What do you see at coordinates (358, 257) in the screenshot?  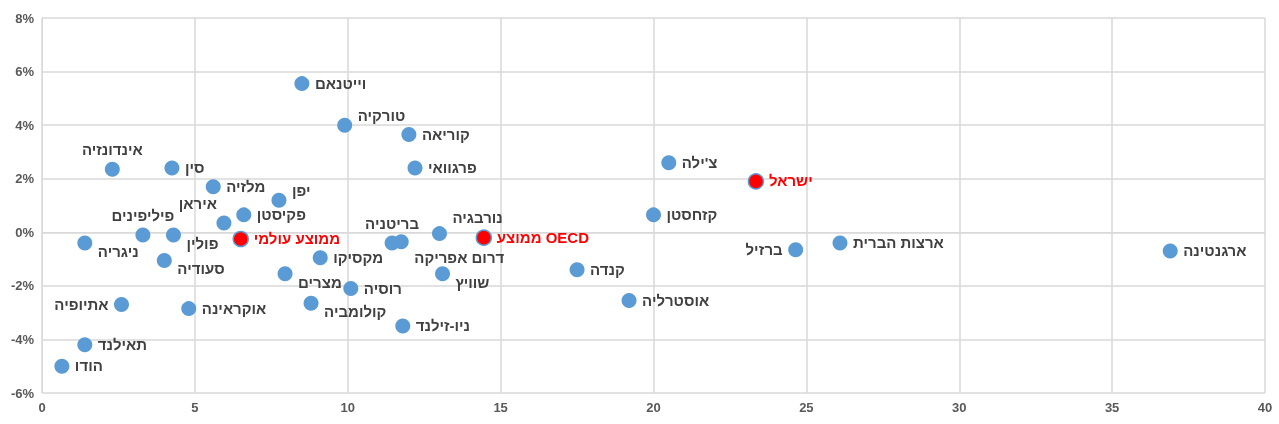 I see `annotation: מקסיקו` at bounding box center [358, 257].